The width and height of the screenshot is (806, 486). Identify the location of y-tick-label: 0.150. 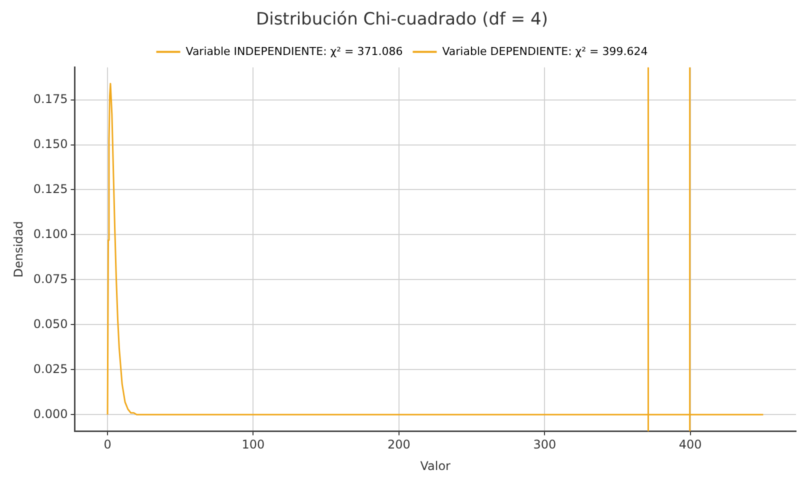
(50, 143).